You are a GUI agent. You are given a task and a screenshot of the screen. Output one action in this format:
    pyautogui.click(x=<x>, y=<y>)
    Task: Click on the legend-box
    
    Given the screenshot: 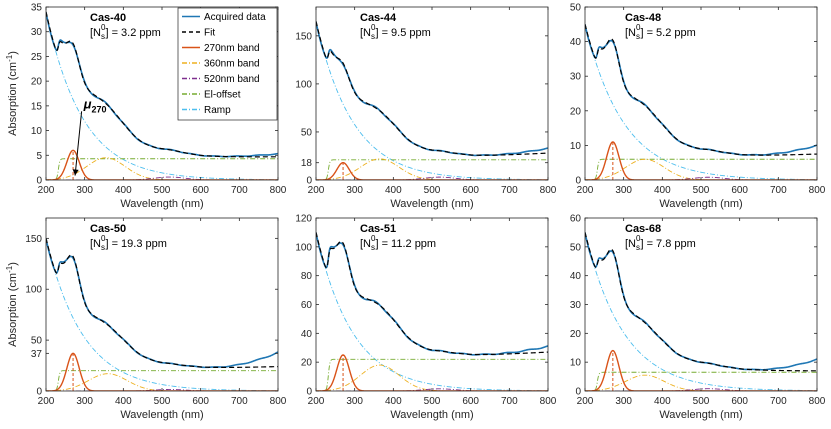 What is the action you would take?
    pyautogui.click(x=227, y=64)
    